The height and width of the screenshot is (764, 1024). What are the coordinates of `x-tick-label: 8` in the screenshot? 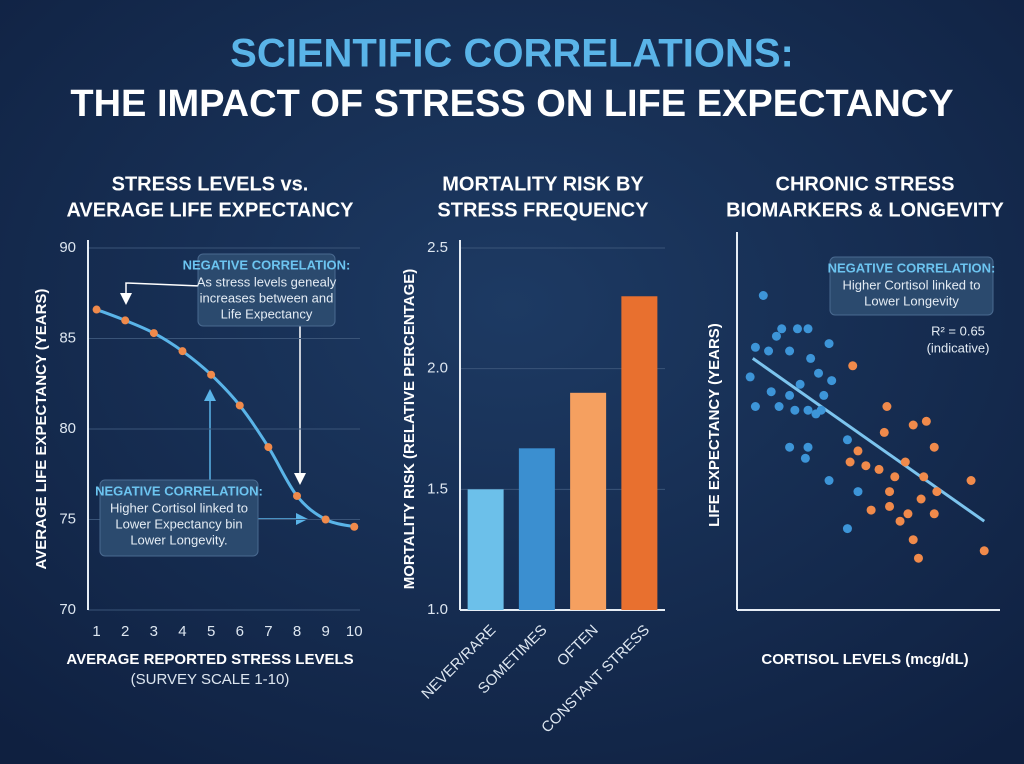 It's located at (297, 631).